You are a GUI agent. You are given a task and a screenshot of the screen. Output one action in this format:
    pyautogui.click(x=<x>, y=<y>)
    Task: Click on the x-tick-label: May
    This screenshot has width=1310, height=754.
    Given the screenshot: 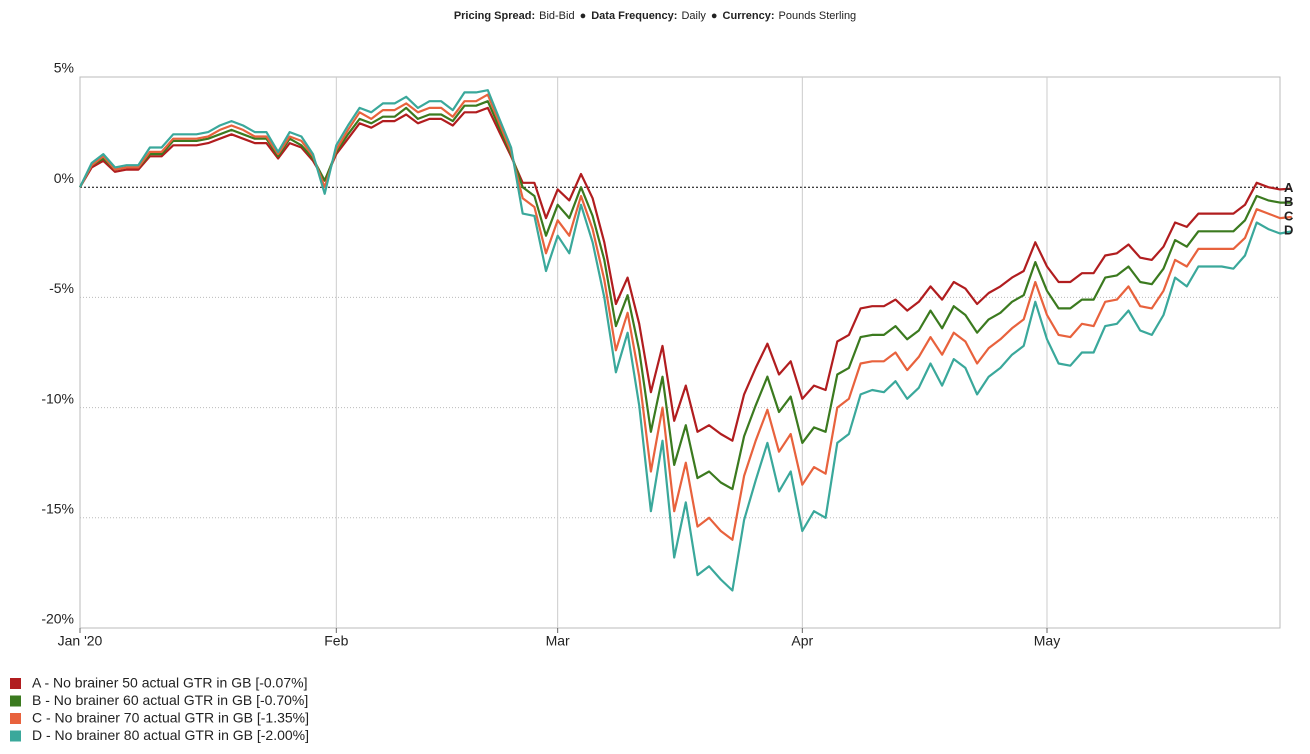 What is the action you would take?
    pyautogui.click(x=1047, y=641)
    